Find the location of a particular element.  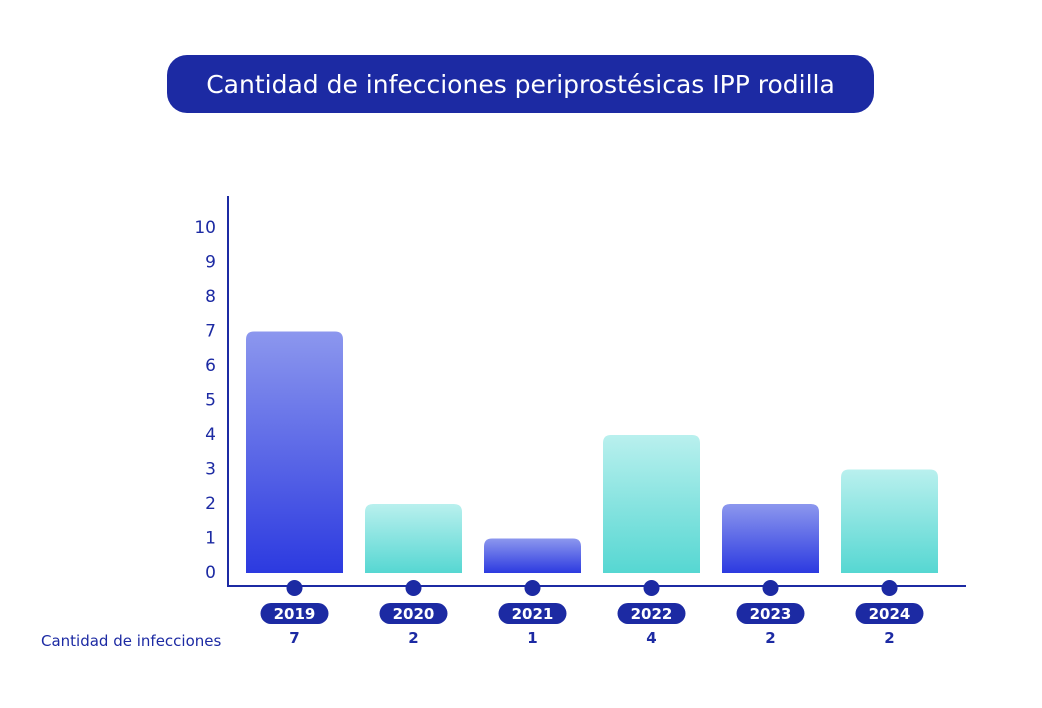

value-label: 1 is located at coordinates (532, 638).